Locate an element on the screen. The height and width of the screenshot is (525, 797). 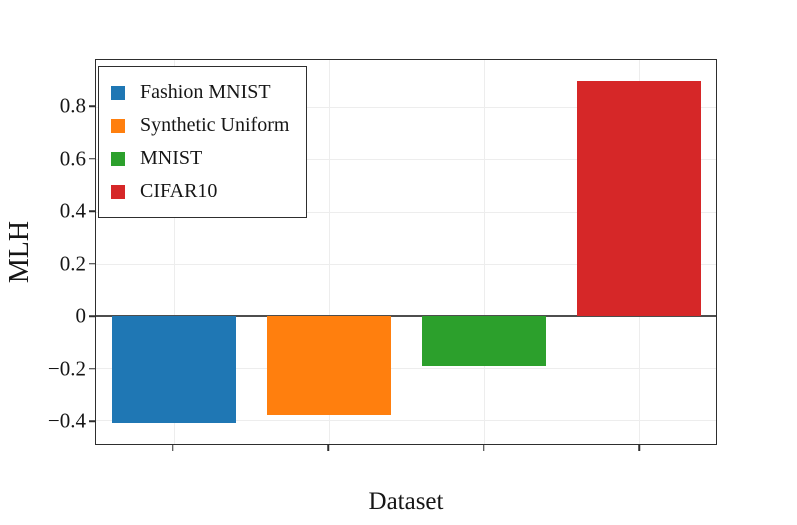
legend-label: Fashion MNIST is located at coordinates (205, 92).